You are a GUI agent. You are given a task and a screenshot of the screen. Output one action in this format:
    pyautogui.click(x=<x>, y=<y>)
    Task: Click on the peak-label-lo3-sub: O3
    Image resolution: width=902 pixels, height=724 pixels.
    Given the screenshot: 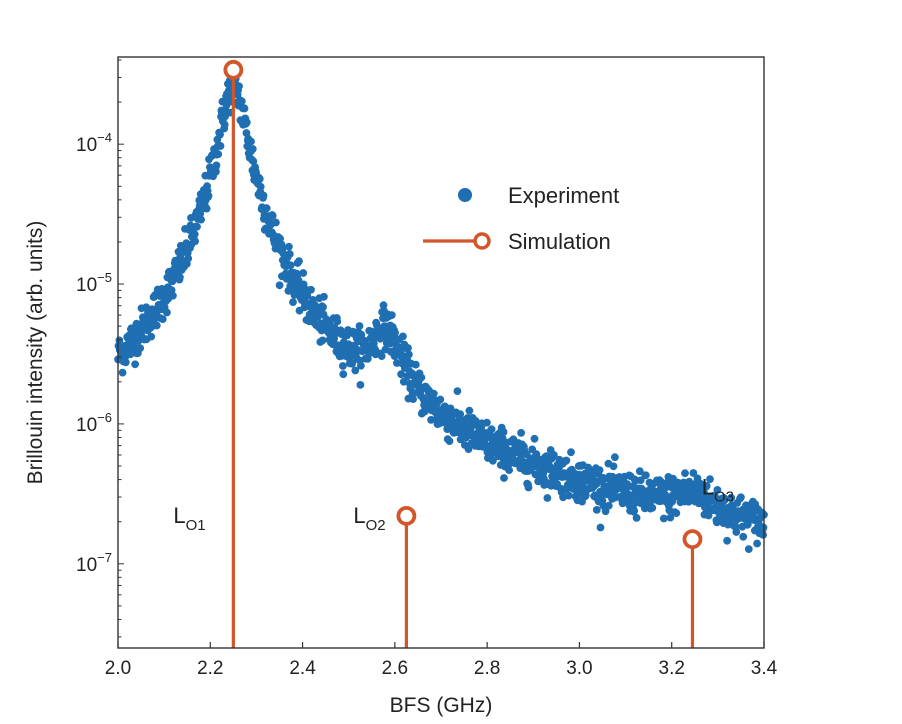 What is the action you would take?
    pyautogui.click(x=724, y=497)
    